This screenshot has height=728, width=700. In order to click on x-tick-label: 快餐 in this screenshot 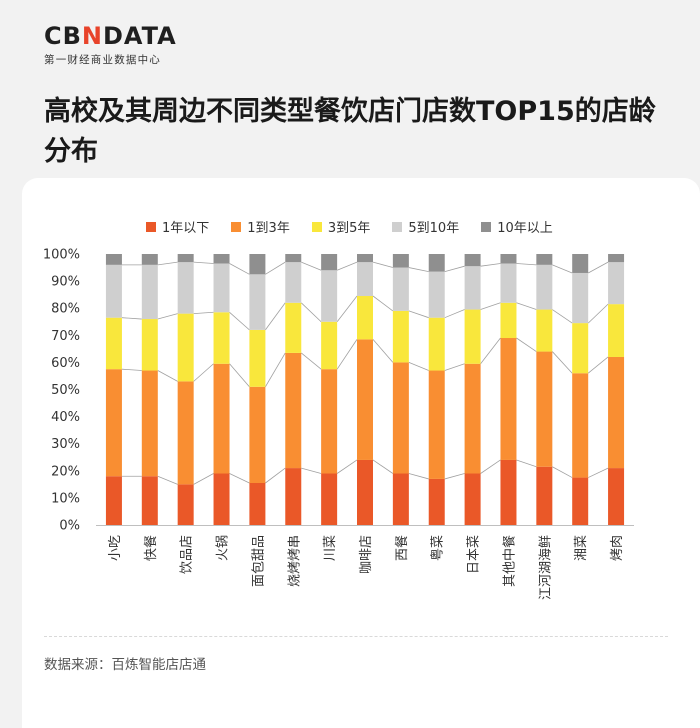, I will do `click(151, 548)`.